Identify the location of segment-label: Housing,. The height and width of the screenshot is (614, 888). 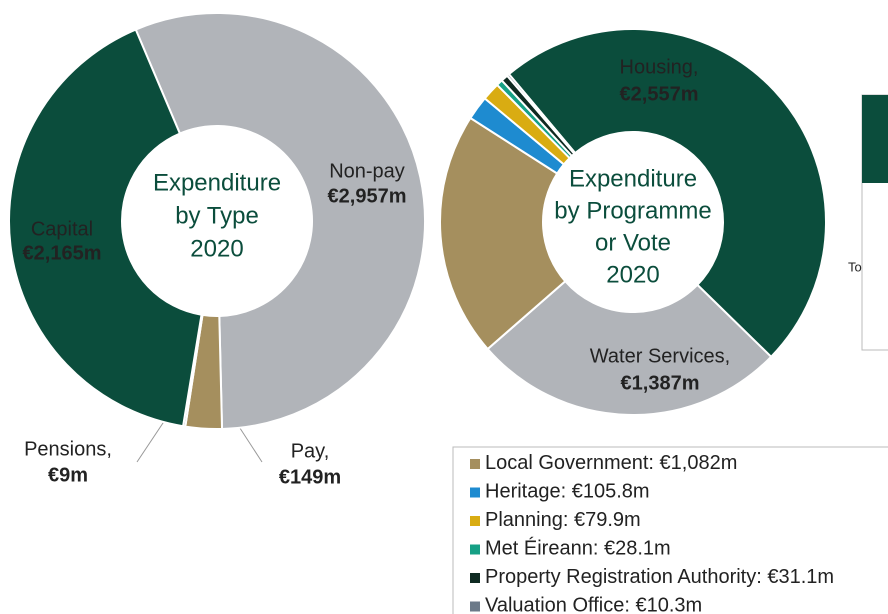
(659, 67).